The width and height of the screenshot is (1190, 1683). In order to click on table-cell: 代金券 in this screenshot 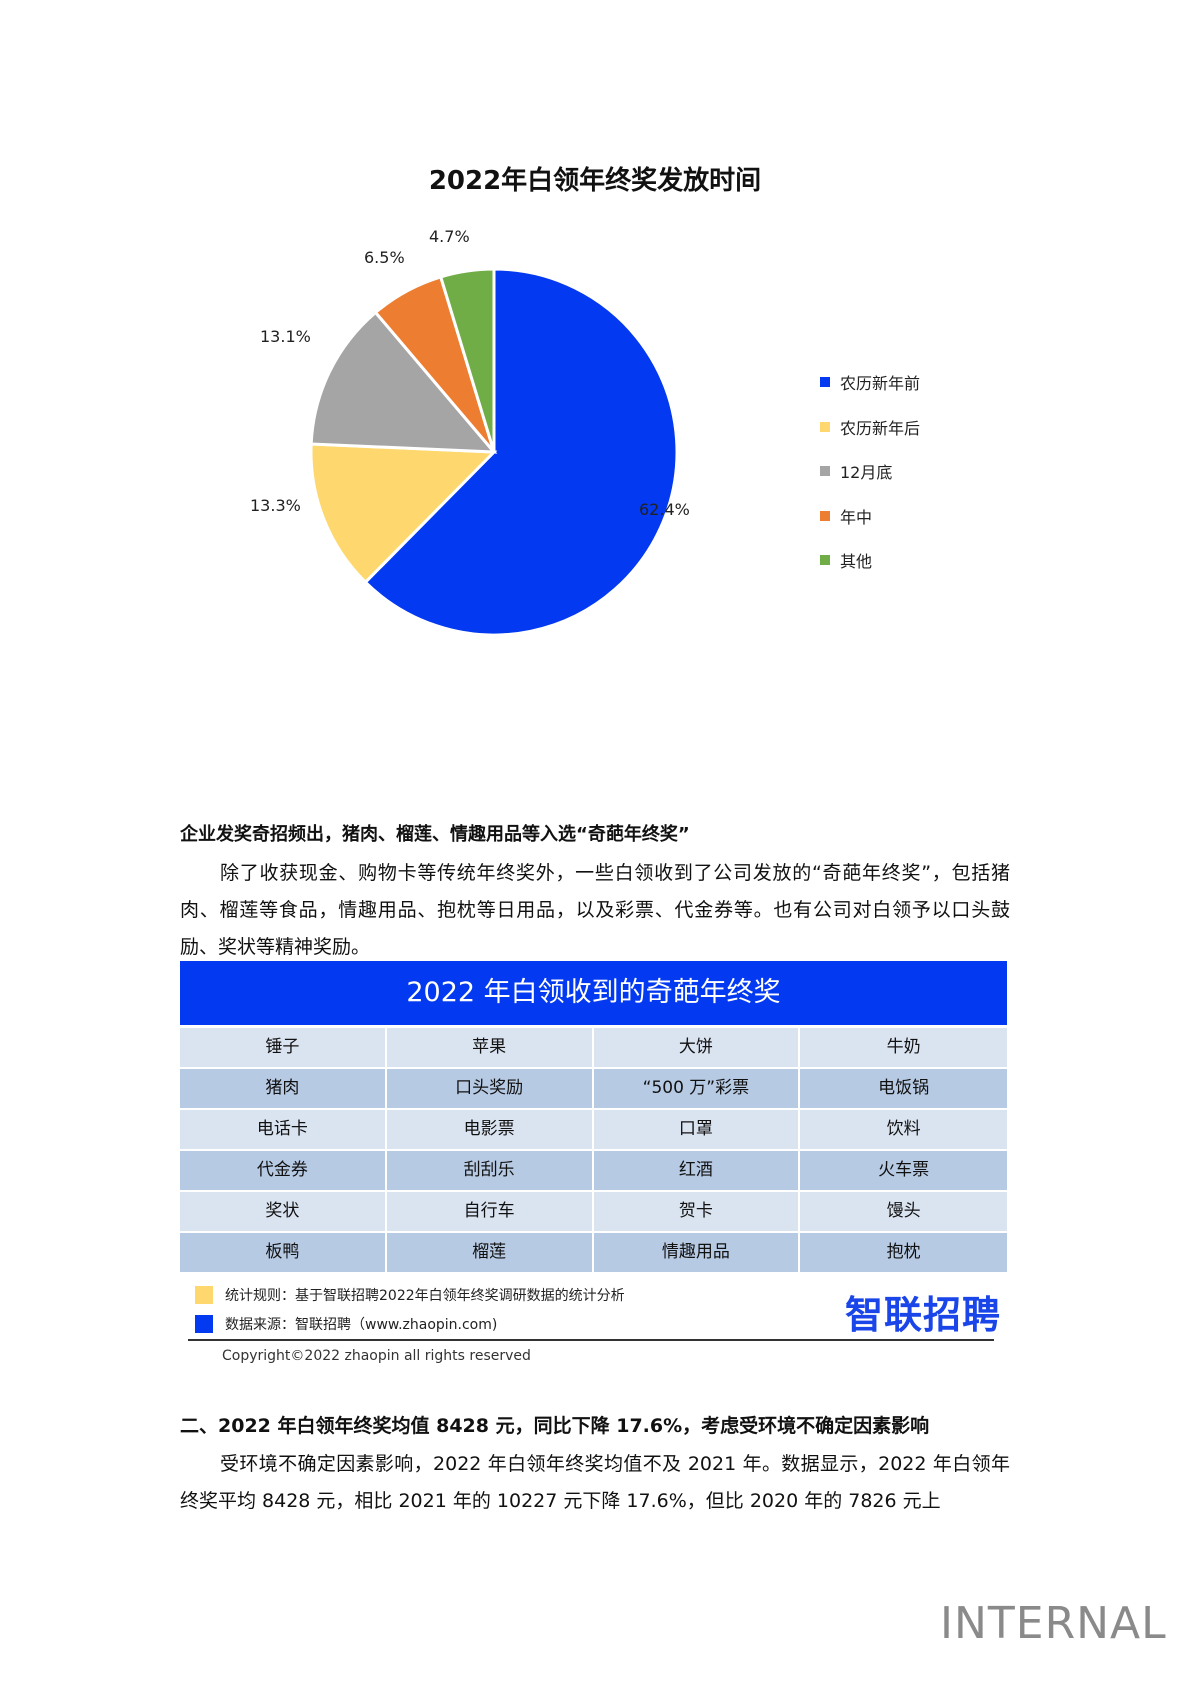, I will do `click(283, 1171)`.